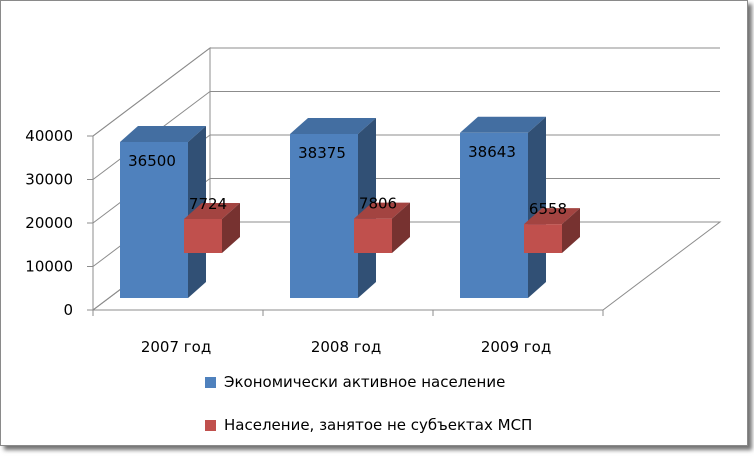 Image resolution: width=754 pixels, height=458 pixels. What do you see at coordinates (176, 347) in the screenshot?
I see `x-tick-label: 2007 год` at bounding box center [176, 347].